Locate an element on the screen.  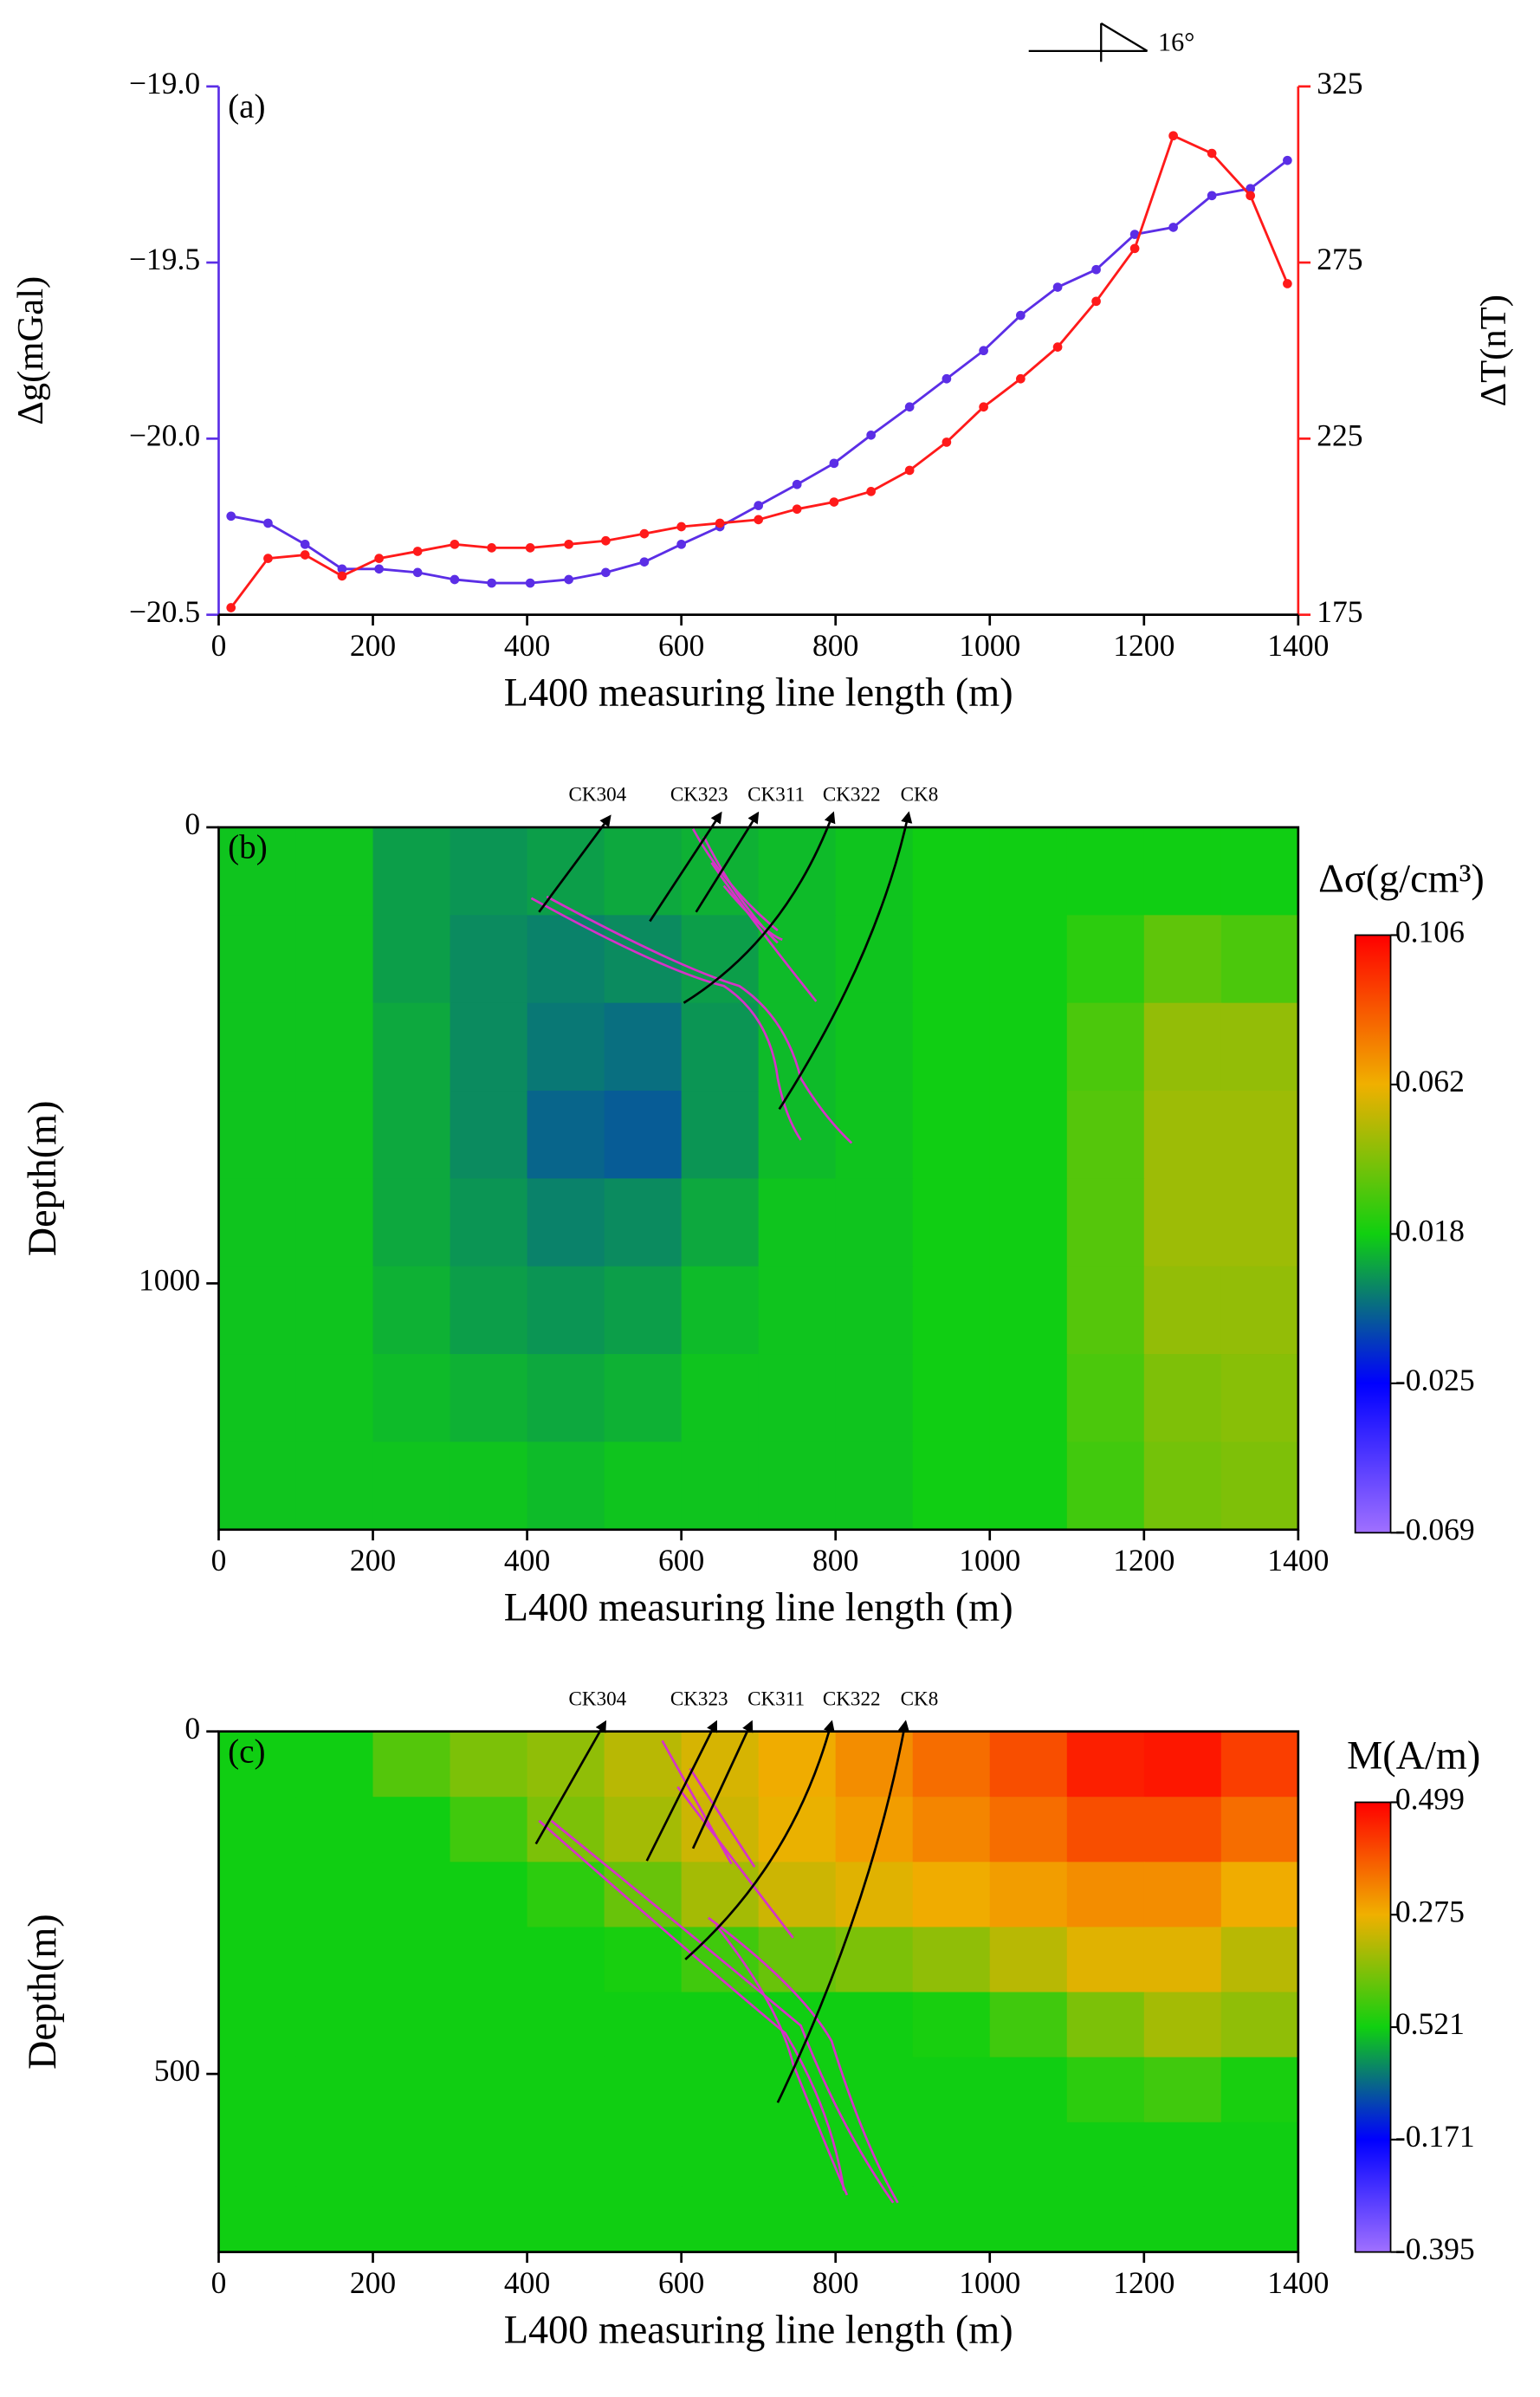
y-tick-label: −20.5 is located at coordinates (165, 611).